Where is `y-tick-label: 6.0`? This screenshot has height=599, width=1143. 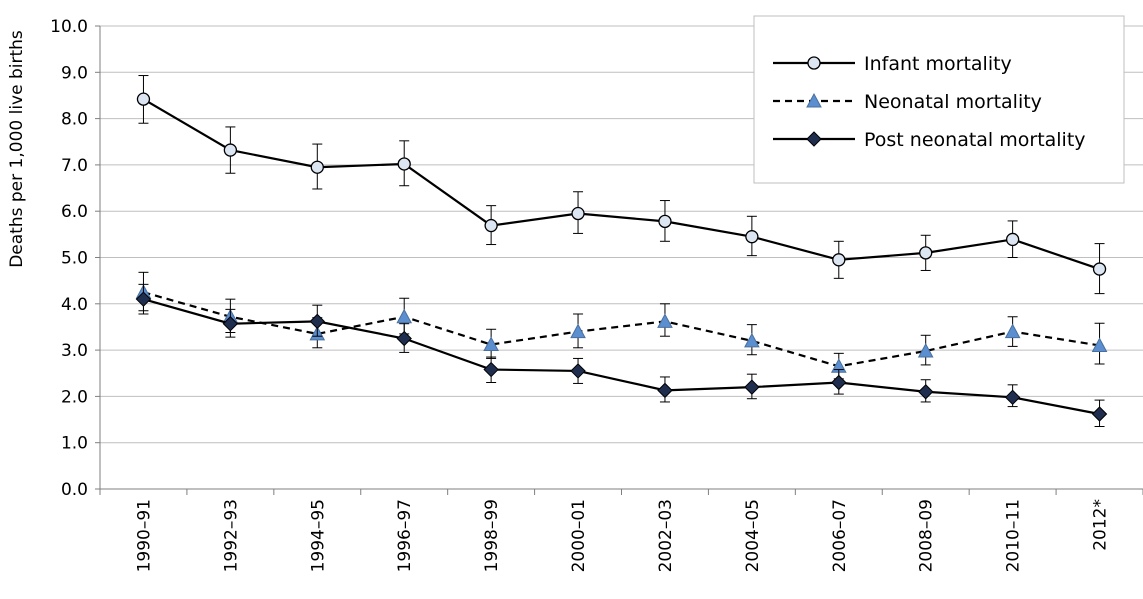 y-tick-label: 6.0 is located at coordinates (74, 212).